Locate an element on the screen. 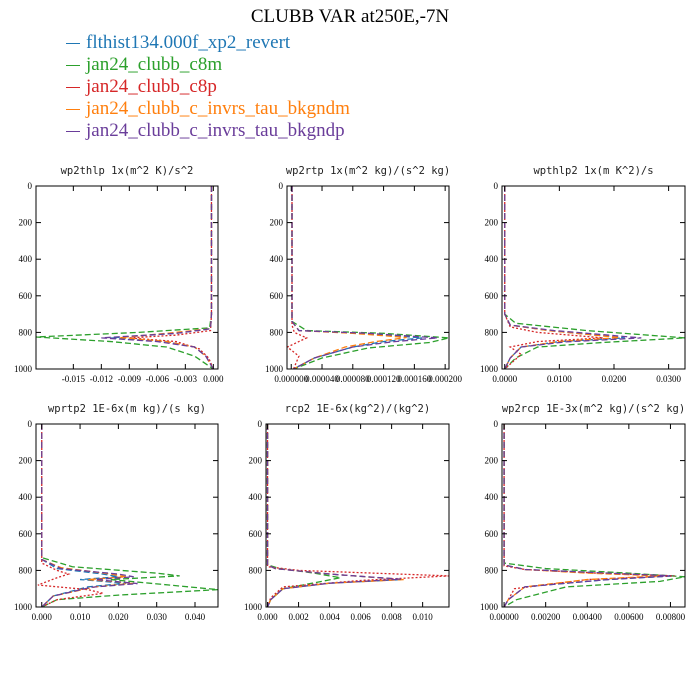 The image size is (700, 700). panel-title: wprtp2 1E-6x(m kg)/(s kg) is located at coordinates (127, 409).